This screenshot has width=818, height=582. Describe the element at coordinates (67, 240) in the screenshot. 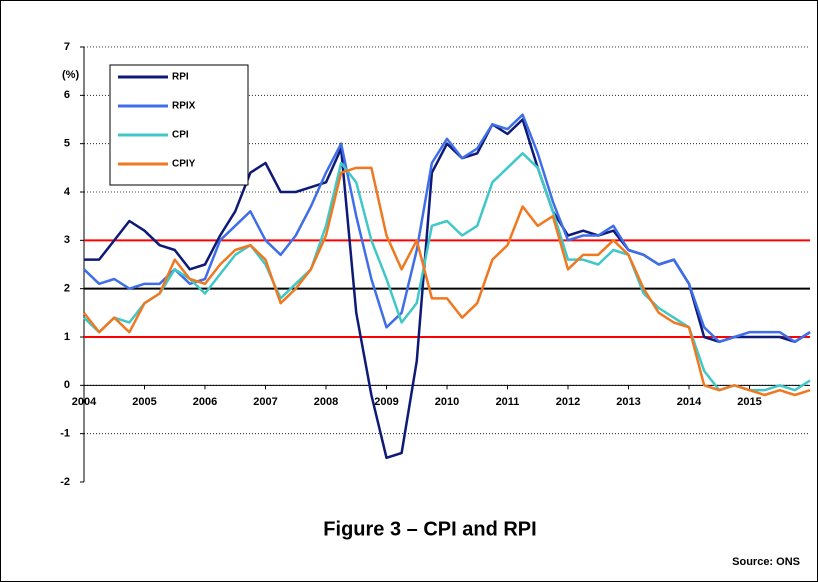

I see `y-tick-label: 3` at that location.